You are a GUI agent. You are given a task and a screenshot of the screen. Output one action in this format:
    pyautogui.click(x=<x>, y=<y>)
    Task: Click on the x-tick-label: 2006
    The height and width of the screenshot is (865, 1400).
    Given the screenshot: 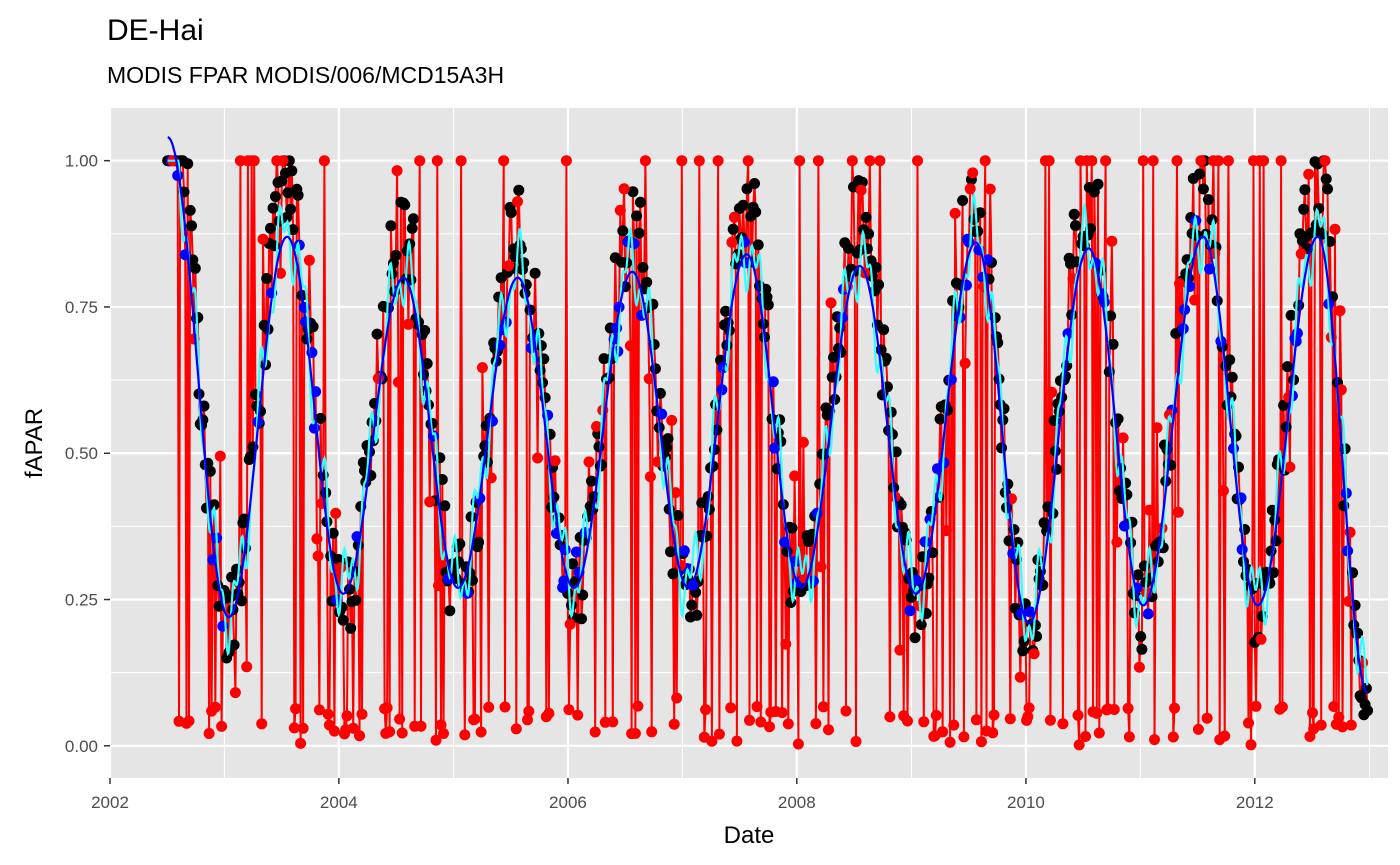 What is the action you would take?
    pyautogui.click(x=568, y=802)
    